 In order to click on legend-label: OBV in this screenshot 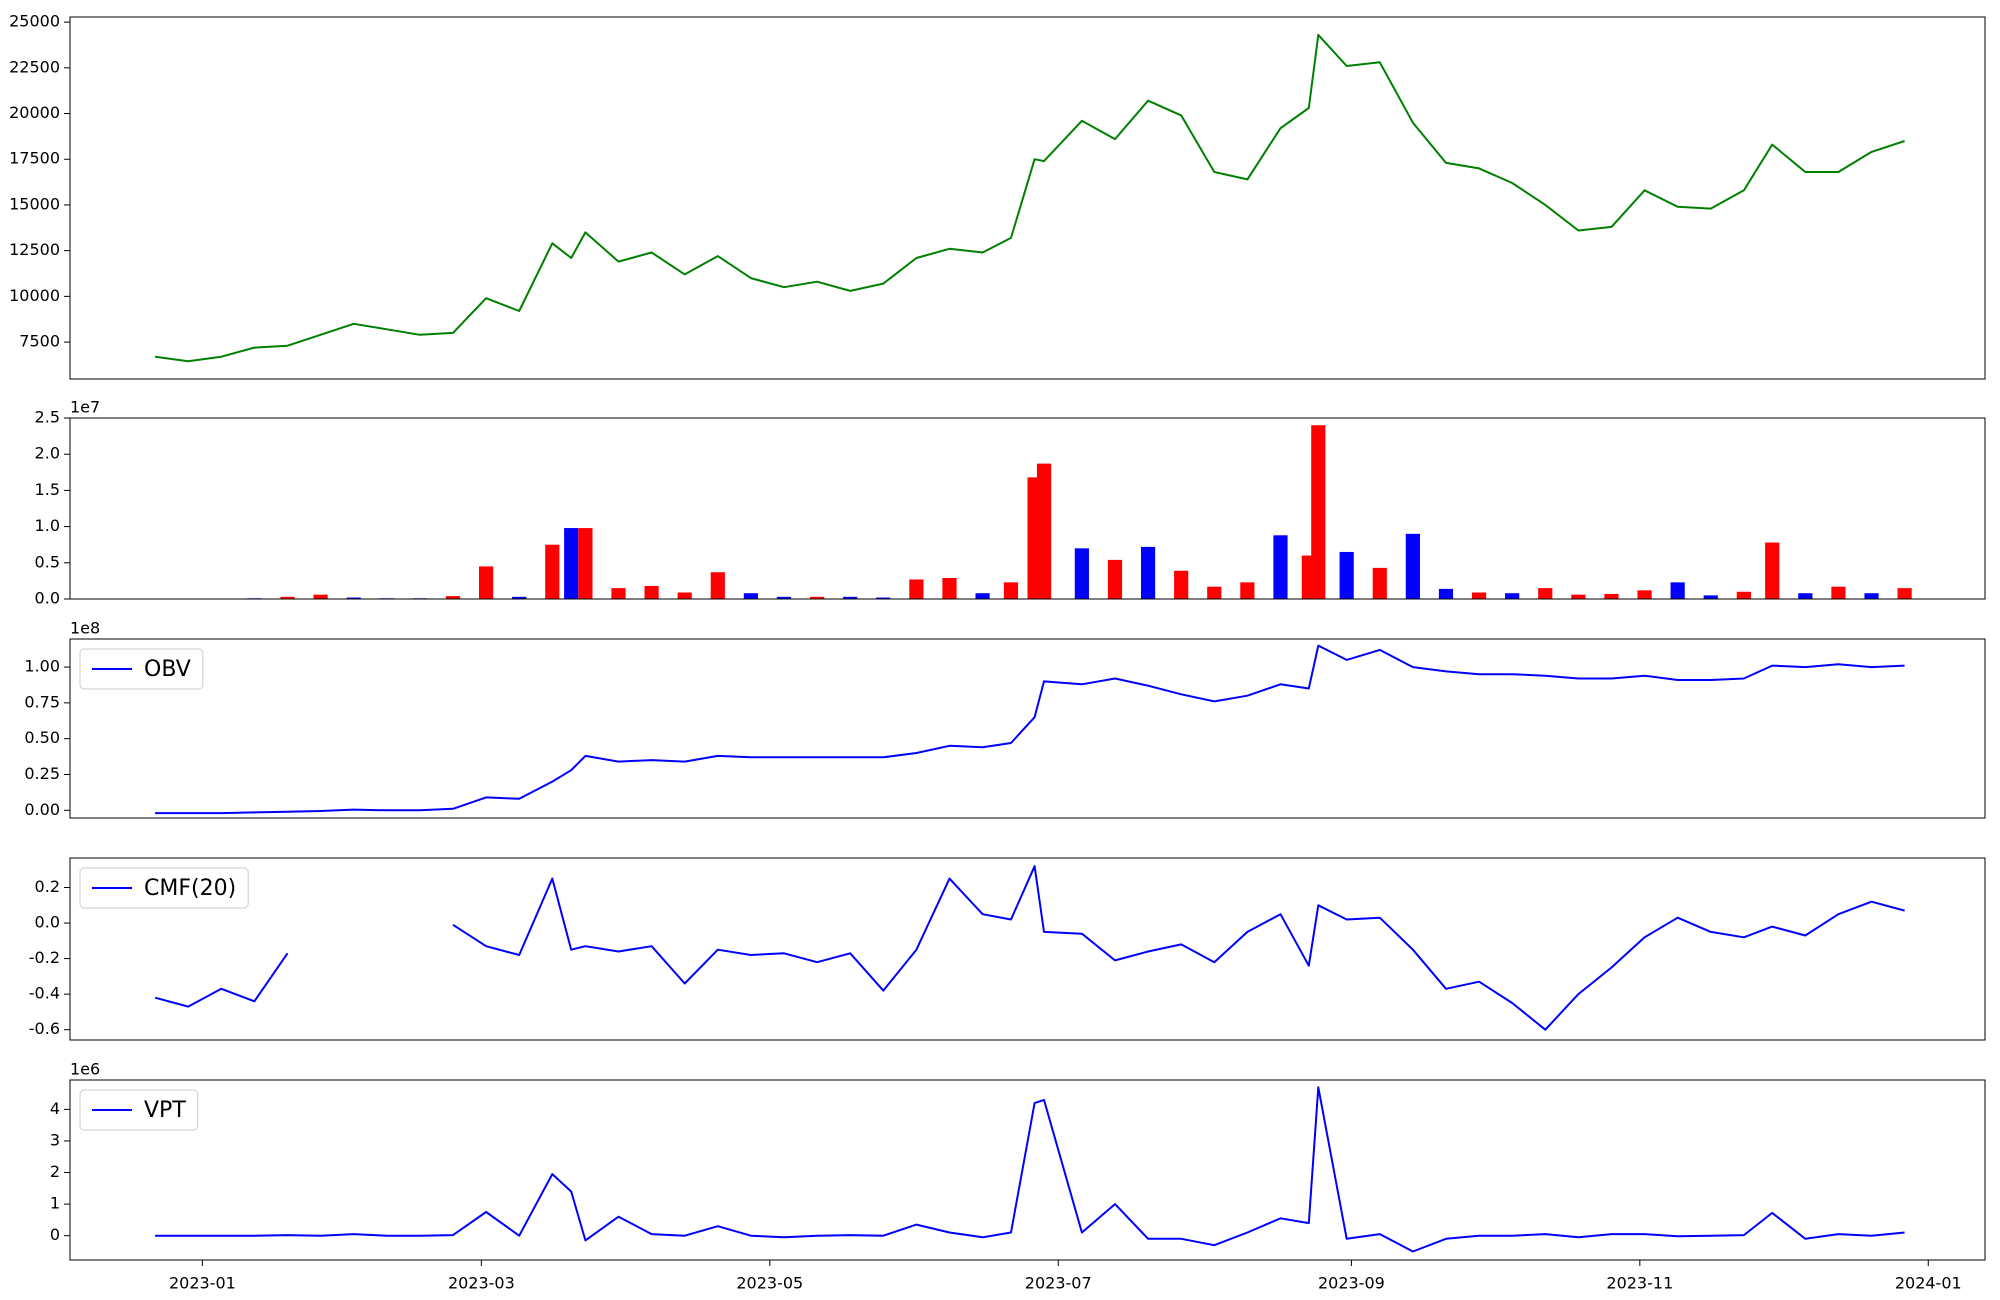, I will do `click(167, 669)`.